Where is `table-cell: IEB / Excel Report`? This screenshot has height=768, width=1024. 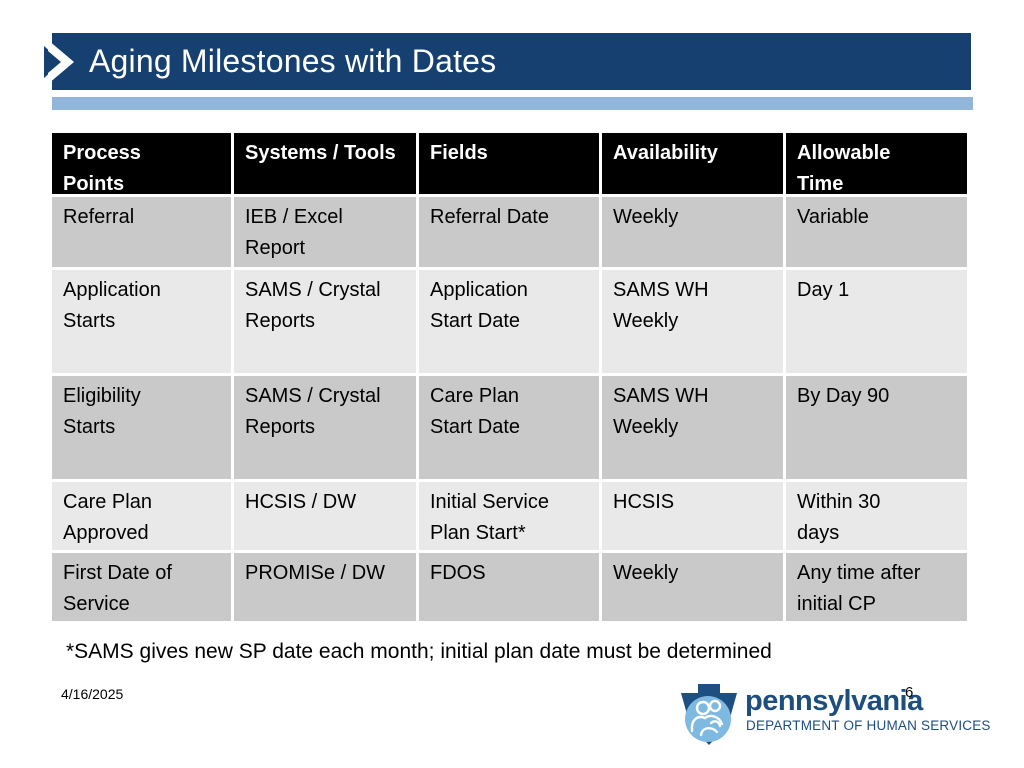
table-cell: IEB / Excel Report is located at coordinates (325, 232).